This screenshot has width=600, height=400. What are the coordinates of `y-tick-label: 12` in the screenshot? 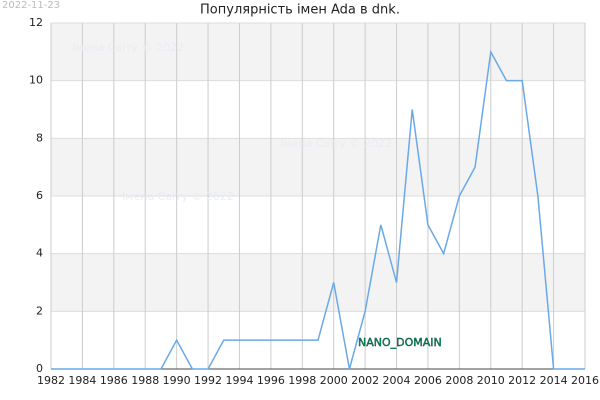 It's located at (36, 22).